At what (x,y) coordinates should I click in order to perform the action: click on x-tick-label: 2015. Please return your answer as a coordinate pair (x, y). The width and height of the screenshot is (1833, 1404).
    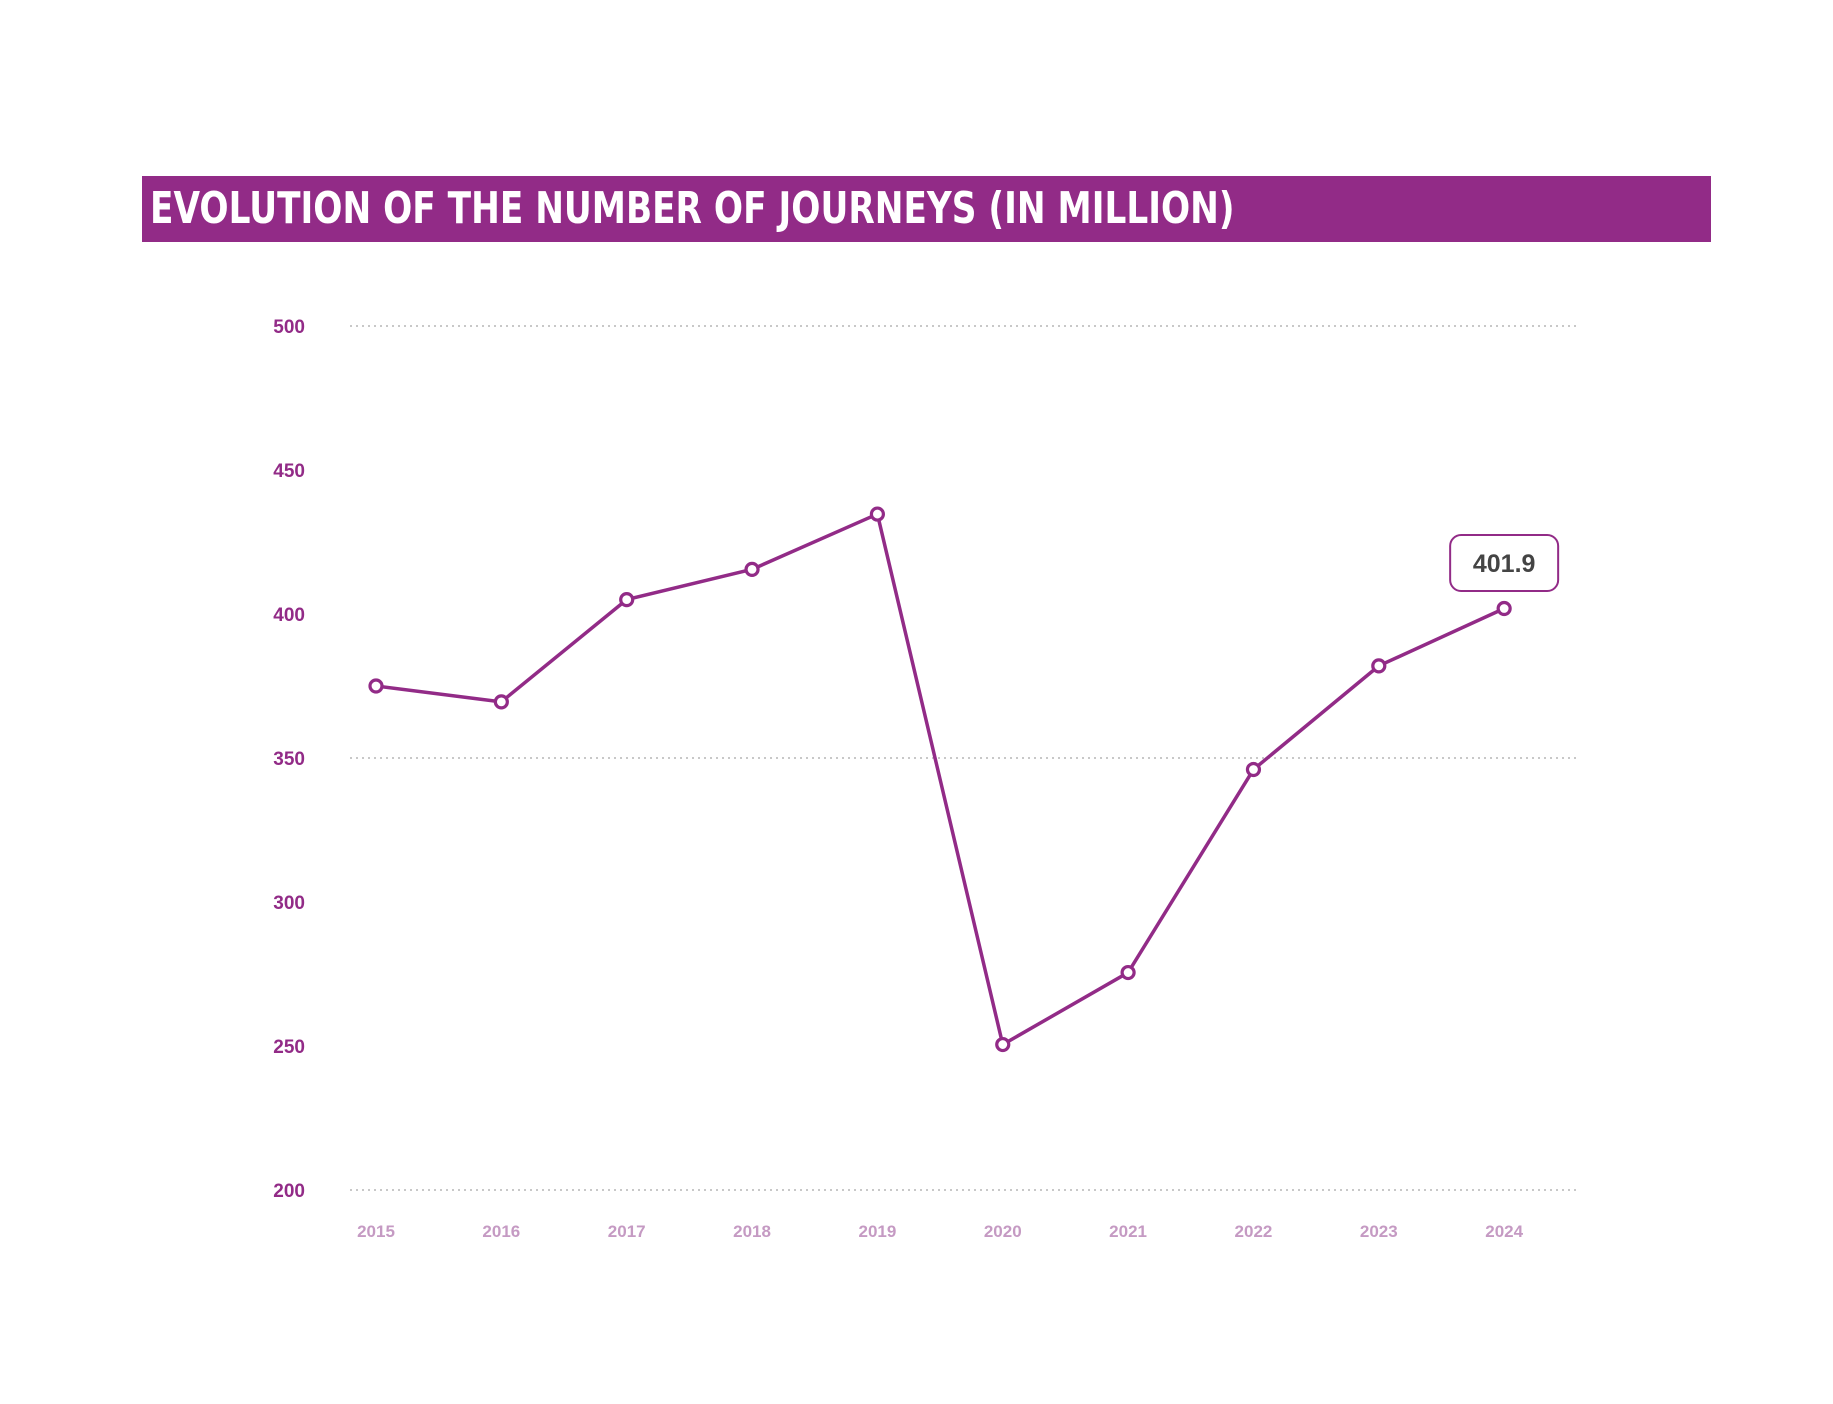
    Looking at the image, I should click on (376, 1231).